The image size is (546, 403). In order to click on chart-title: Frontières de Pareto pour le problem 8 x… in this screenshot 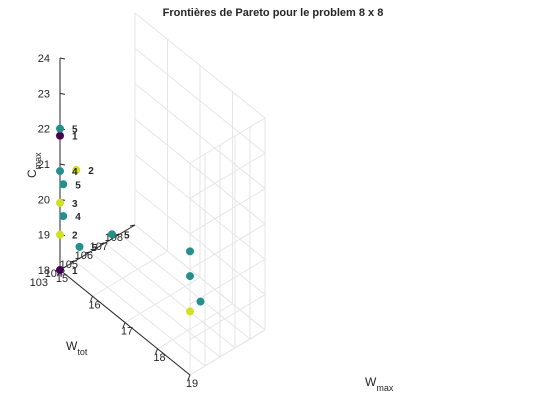, I will do `click(273, 13)`.